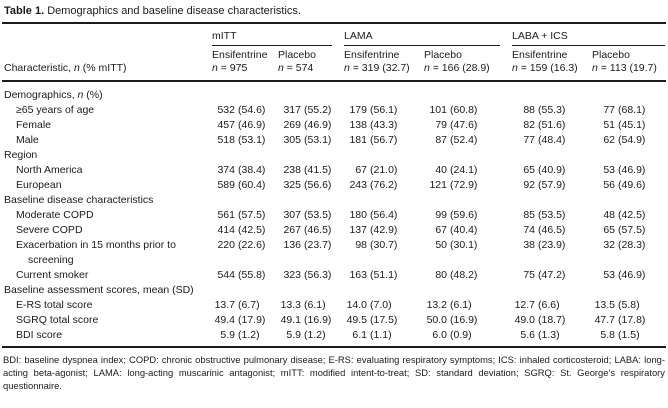 This screenshot has width=668, height=408. What do you see at coordinates (318, 170) in the screenshot?
I see `percent-value: (41.5)` at bounding box center [318, 170].